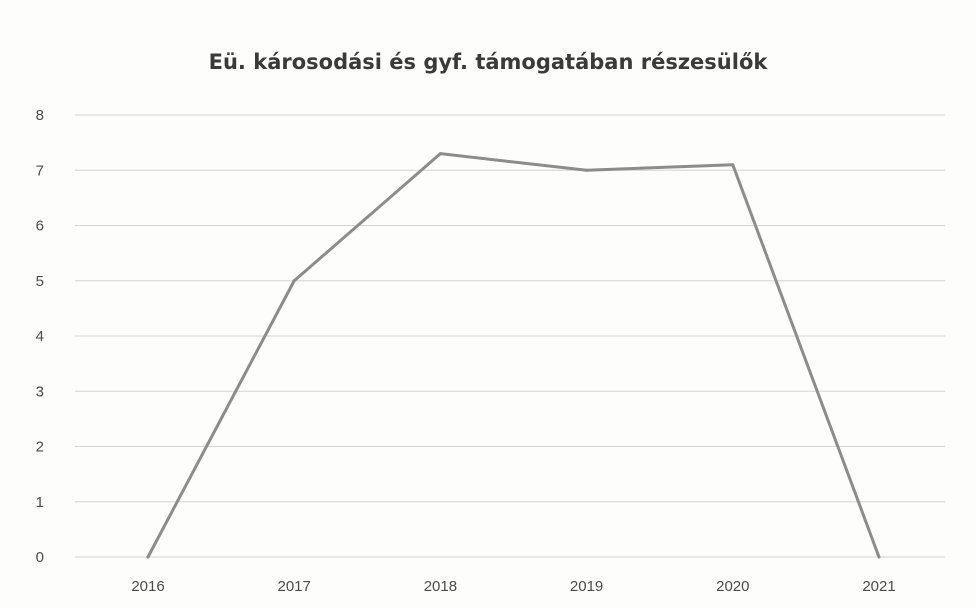 Image resolution: width=976 pixels, height=609 pixels. I want to click on y-tick-label: 2, so click(40, 447).